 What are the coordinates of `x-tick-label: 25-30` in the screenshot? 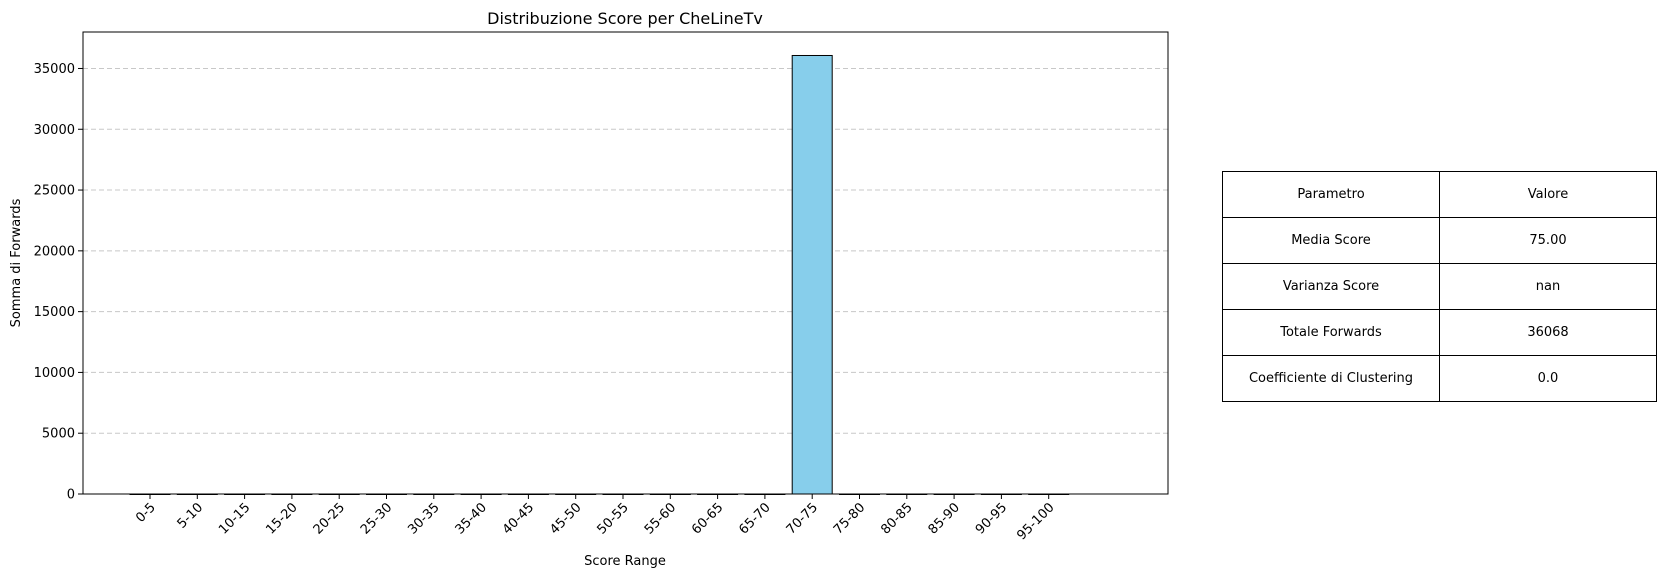 It's located at (376, 518).